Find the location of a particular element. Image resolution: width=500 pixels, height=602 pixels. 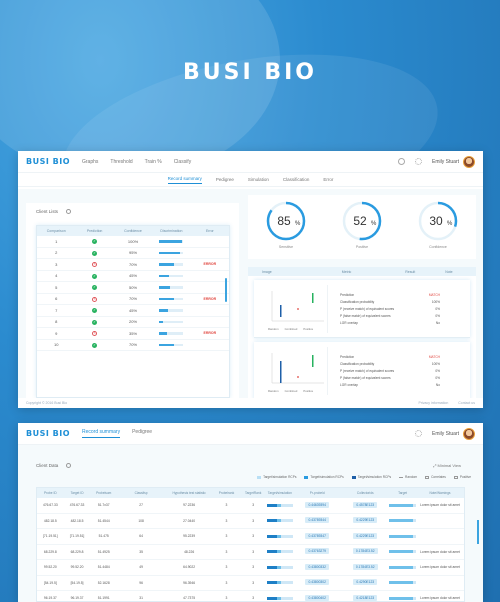

user-name: Emily Stuart is located at coordinates (445, 161).